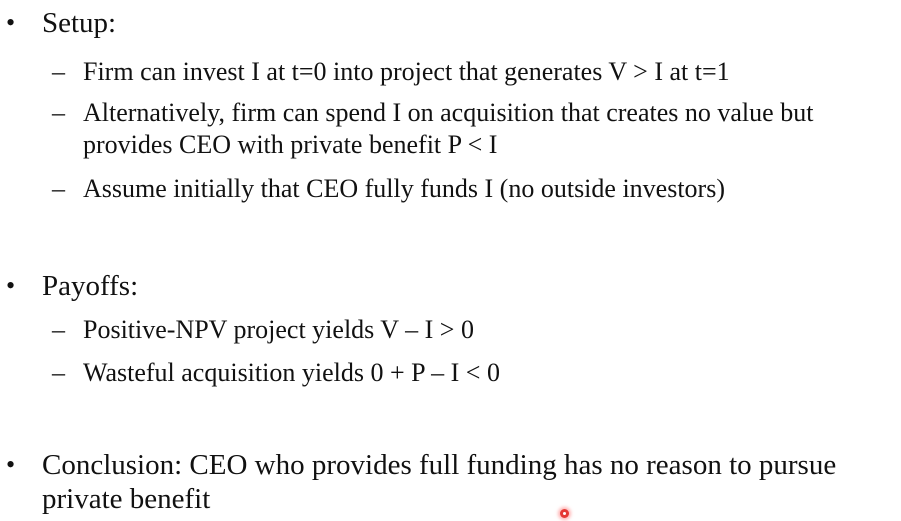 Image resolution: width=901 pixels, height=521 pixels. I want to click on bullet-setup-text: Setup:, so click(79, 23).